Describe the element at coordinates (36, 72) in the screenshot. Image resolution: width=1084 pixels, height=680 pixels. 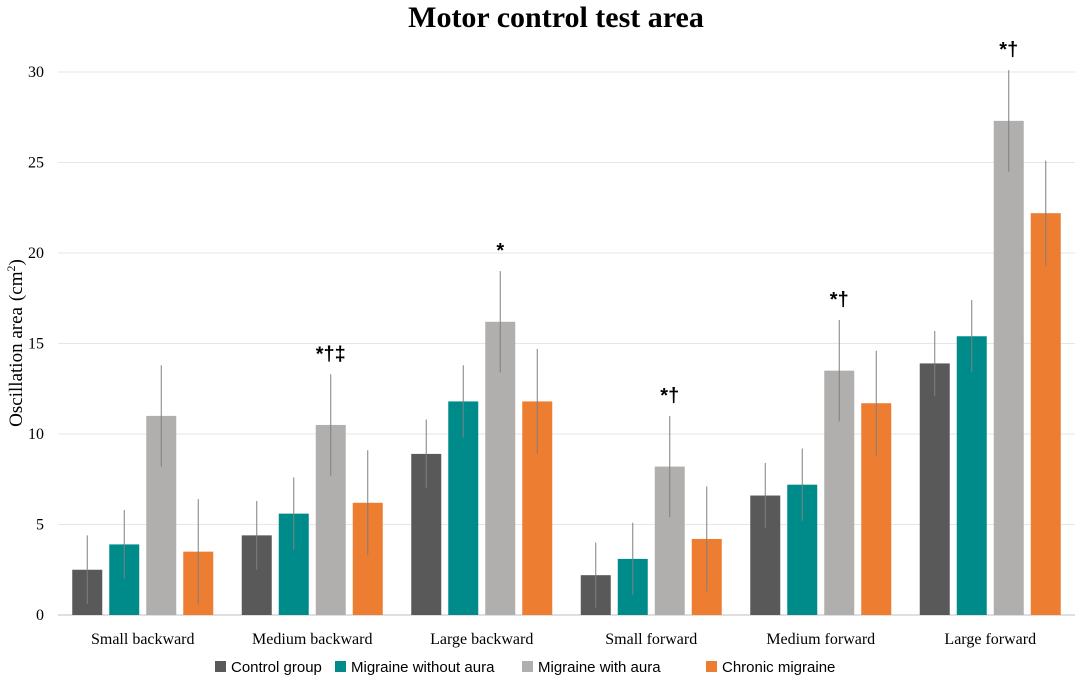
I see `y-tick-label: 30` at that location.